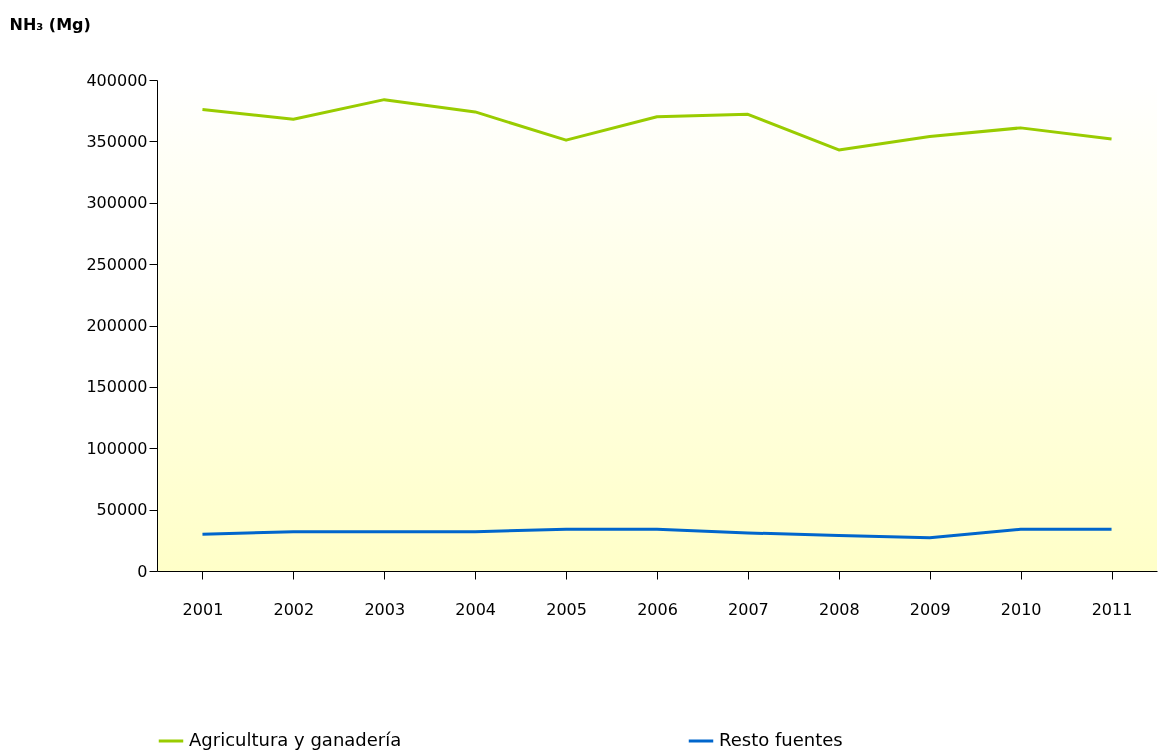 The image size is (1161, 753). What do you see at coordinates (117, 325) in the screenshot?
I see `y-tick-label: 200000` at bounding box center [117, 325].